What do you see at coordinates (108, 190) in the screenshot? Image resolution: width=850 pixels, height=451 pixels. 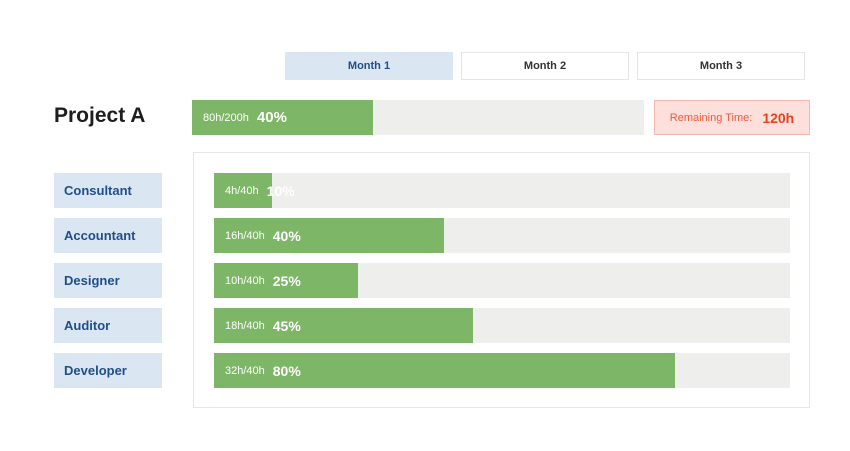 I see `role-label-consultant: Consultant` at bounding box center [108, 190].